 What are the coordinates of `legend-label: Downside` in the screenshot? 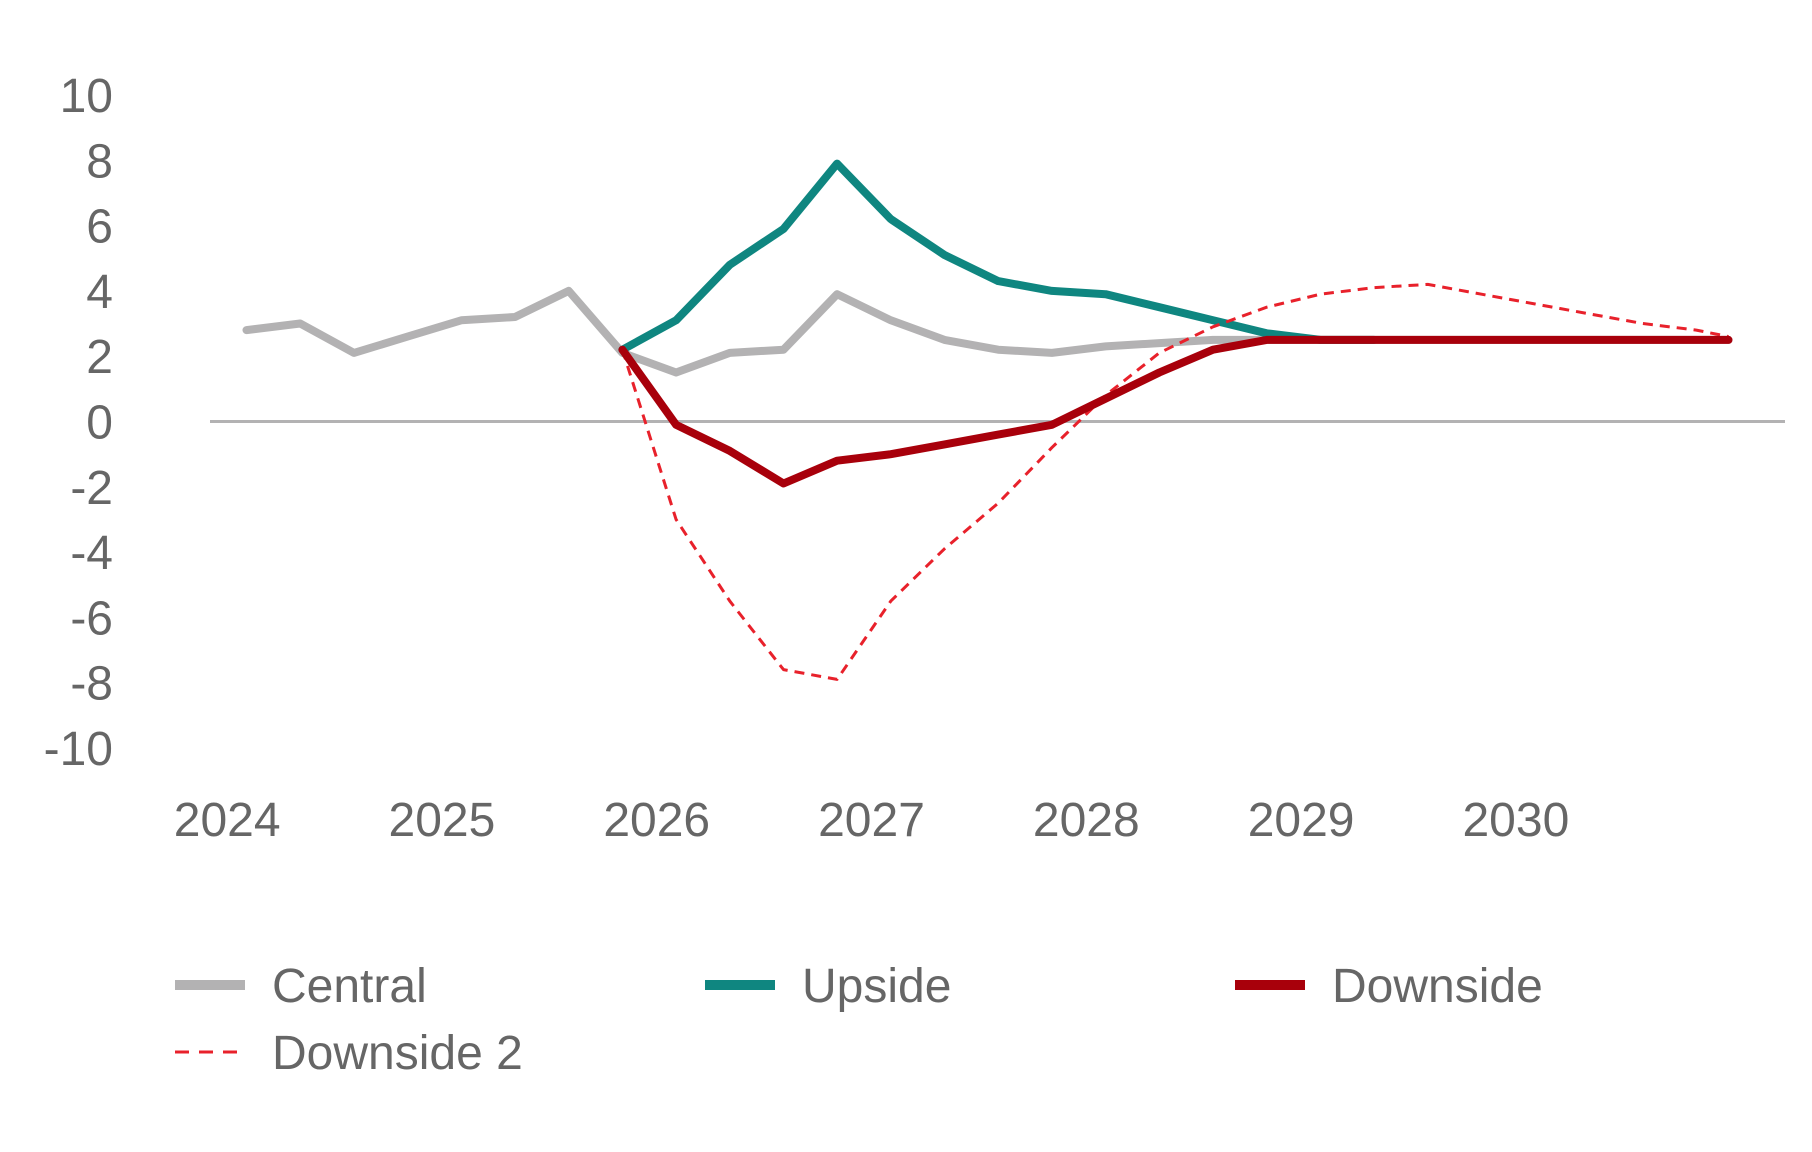 It's located at (1437, 986).